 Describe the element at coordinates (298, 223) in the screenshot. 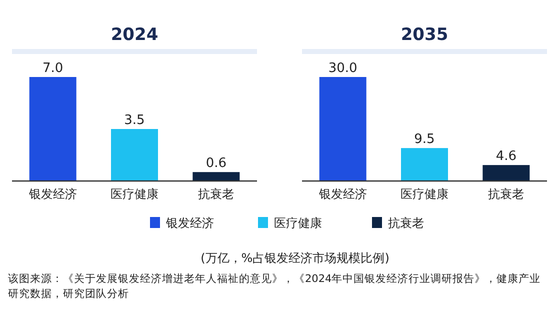

I see `legend-label: 医疗健康` at that location.